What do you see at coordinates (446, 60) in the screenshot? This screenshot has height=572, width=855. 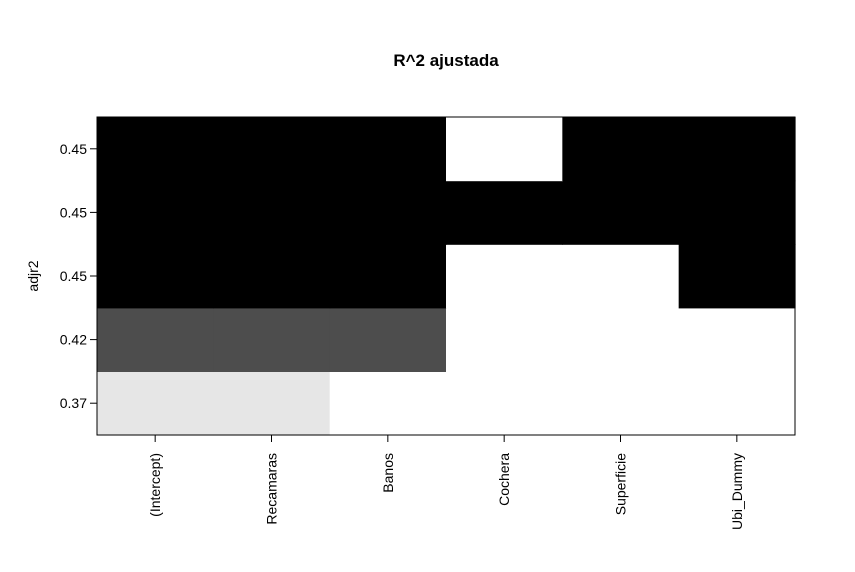 I see `chart-title: R^2 ajustada` at bounding box center [446, 60].